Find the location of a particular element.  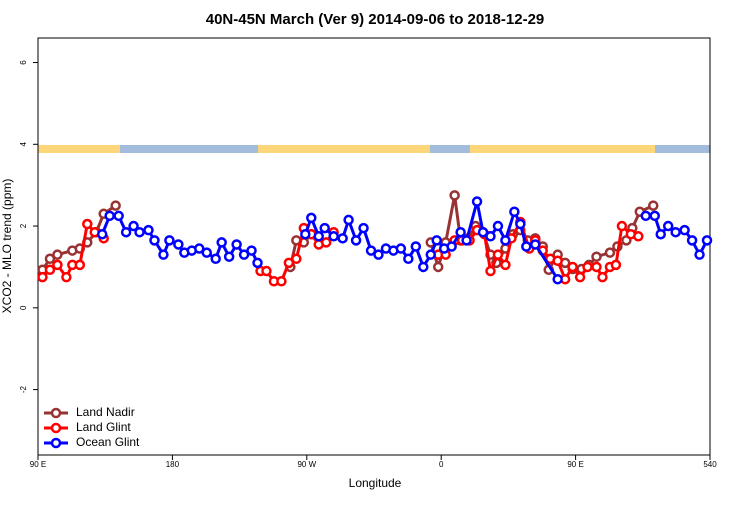

y-tick-label: -2 is located at coordinates (23, 389).